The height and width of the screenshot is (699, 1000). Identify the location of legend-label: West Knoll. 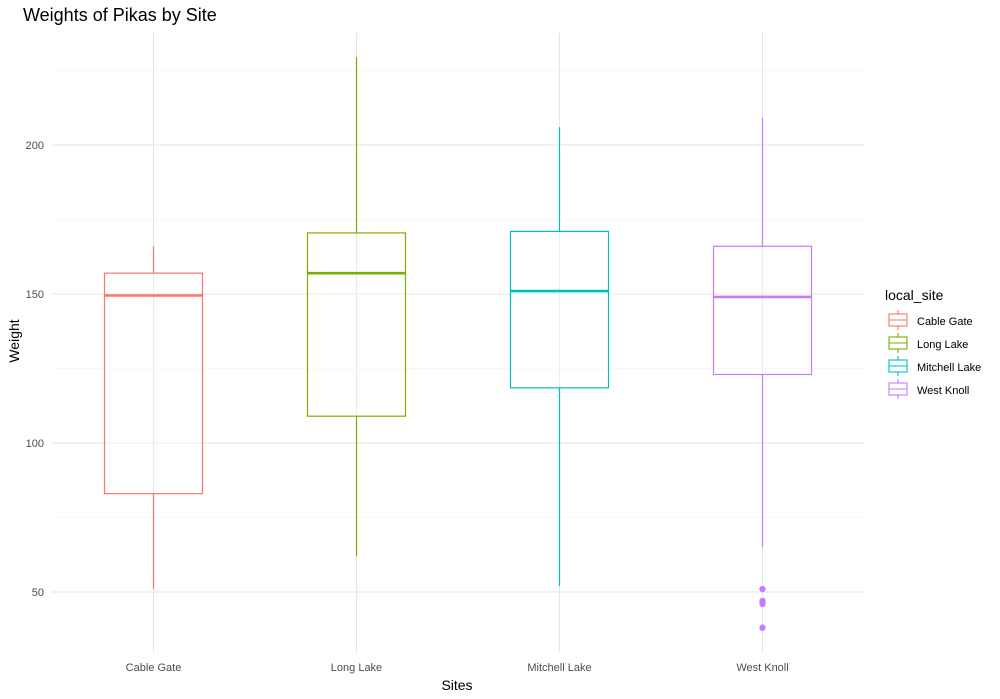
(943, 391).